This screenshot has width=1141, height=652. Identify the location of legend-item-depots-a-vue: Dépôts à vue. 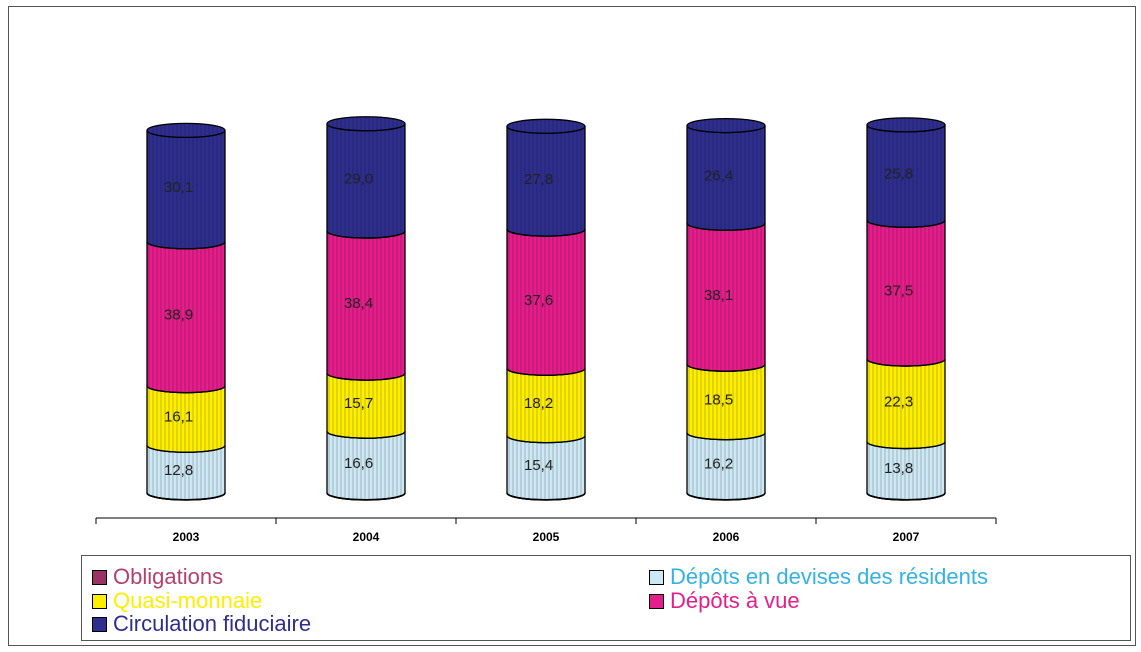
(724, 601).